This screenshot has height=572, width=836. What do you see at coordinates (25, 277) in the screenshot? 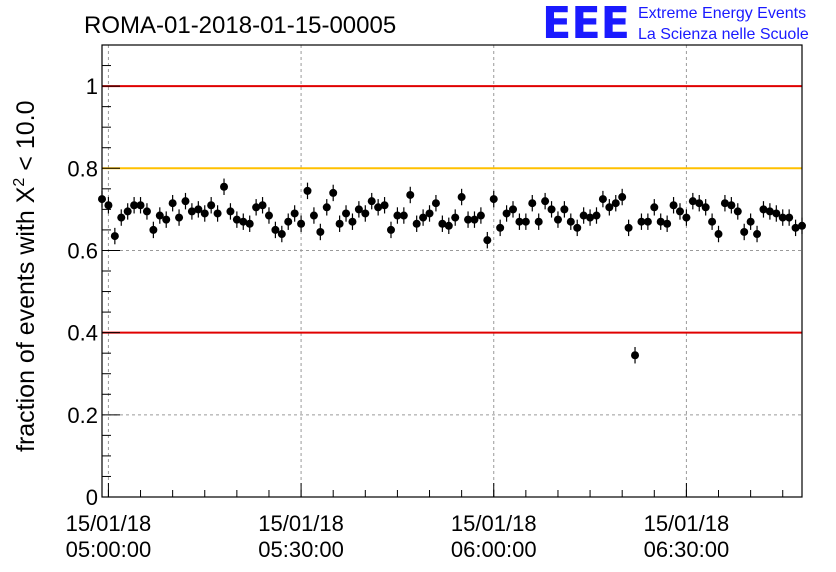
I see `y-axis-label: fraction of events with X2 < 10.0` at bounding box center [25, 277].